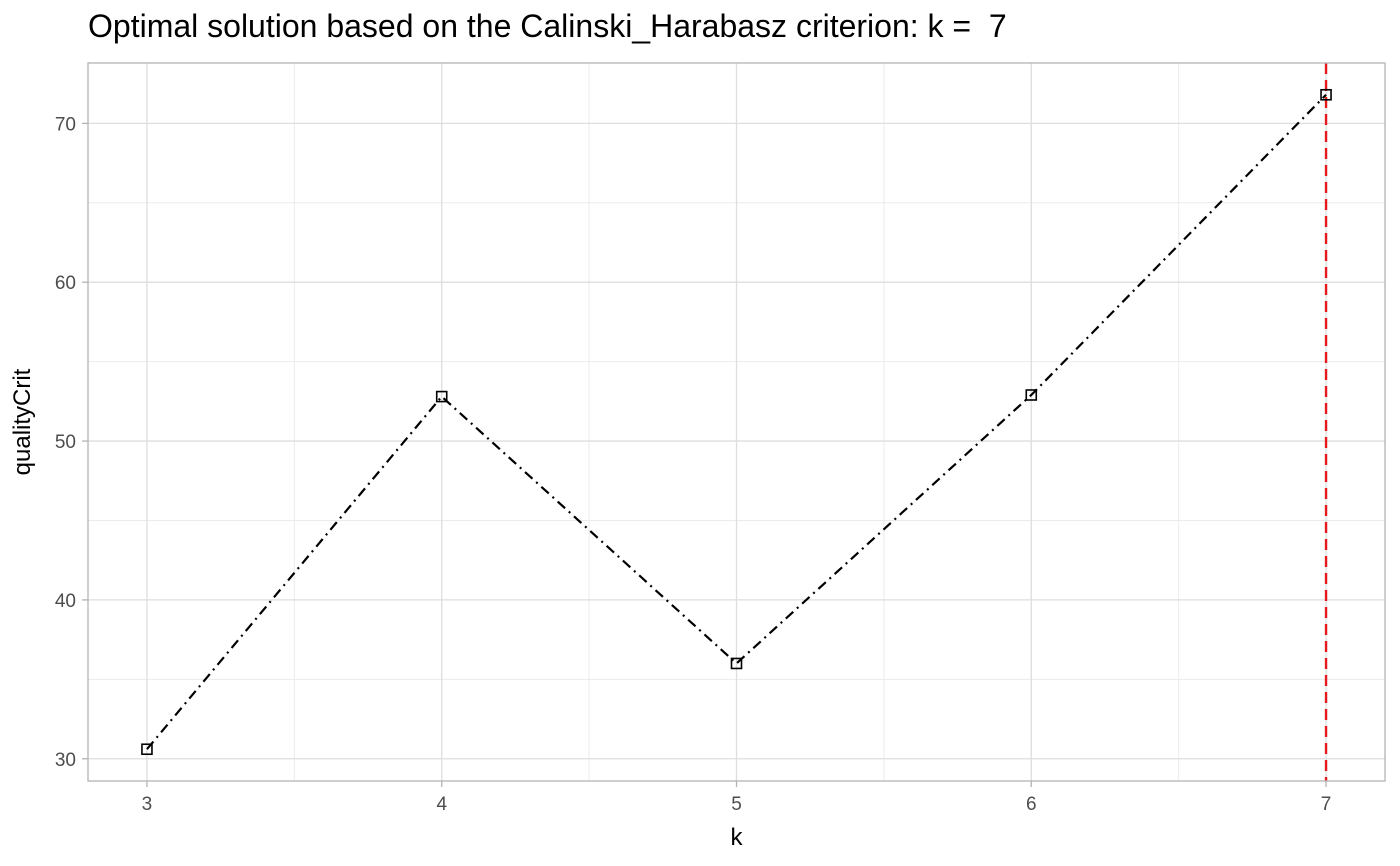  Describe the element at coordinates (65, 442) in the screenshot. I see `y-tick-label: 50` at that location.